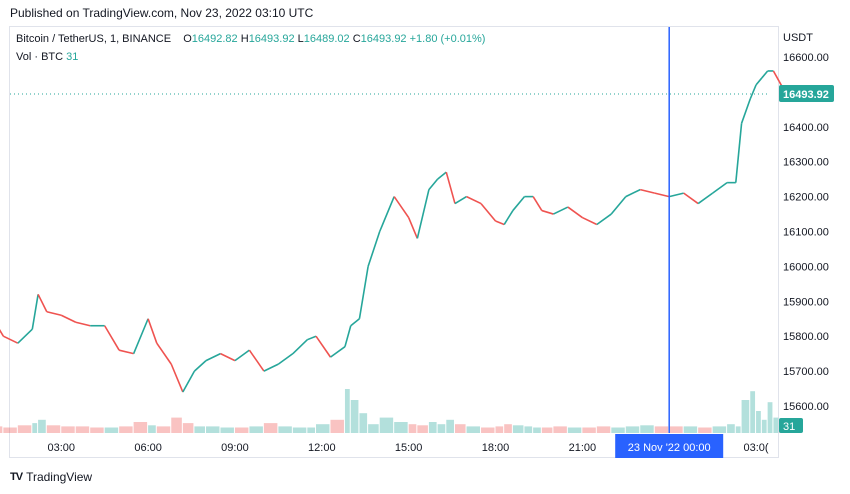  What do you see at coordinates (798, 38) in the screenshot?
I see `currency-label: USDT` at bounding box center [798, 38].